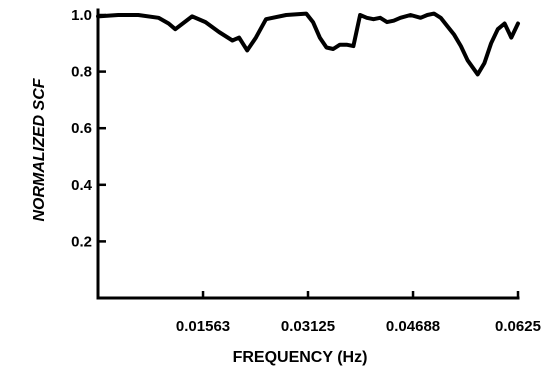 This screenshot has height=377, width=543. Describe the element at coordinates (300, 357) in the screenshot. I see `x-axis-title: FREQUENCY (Hz)` at that location.